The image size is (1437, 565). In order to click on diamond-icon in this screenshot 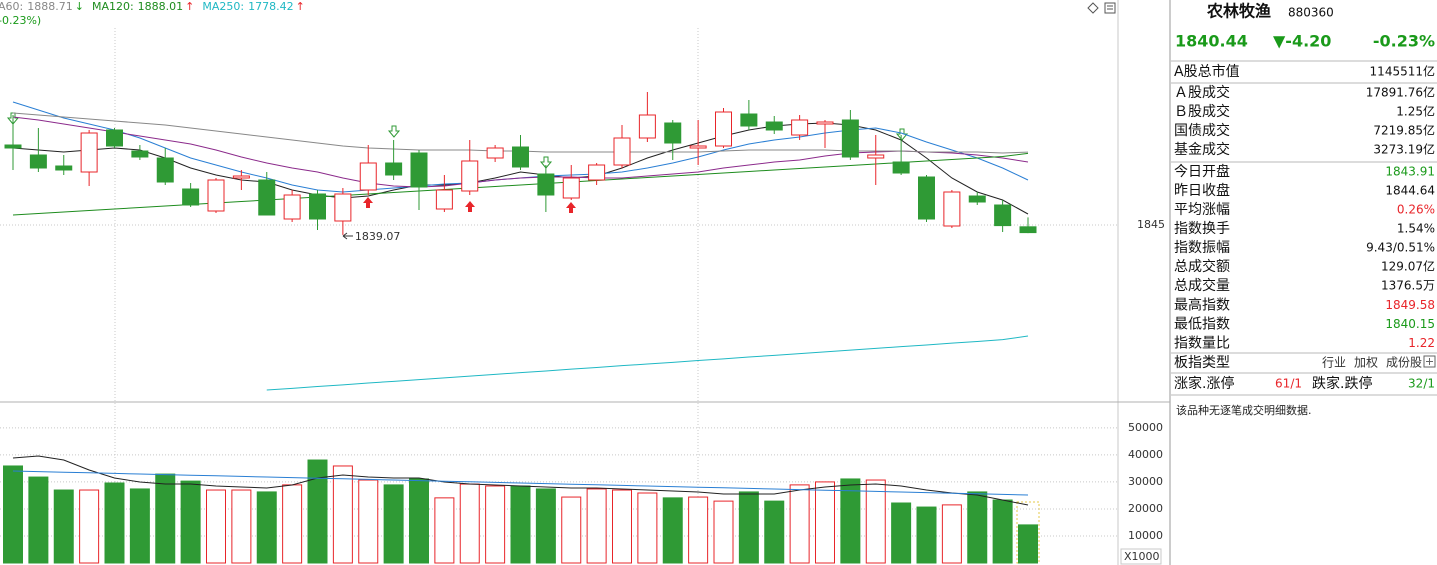, I will do `click(1093, 8)`.